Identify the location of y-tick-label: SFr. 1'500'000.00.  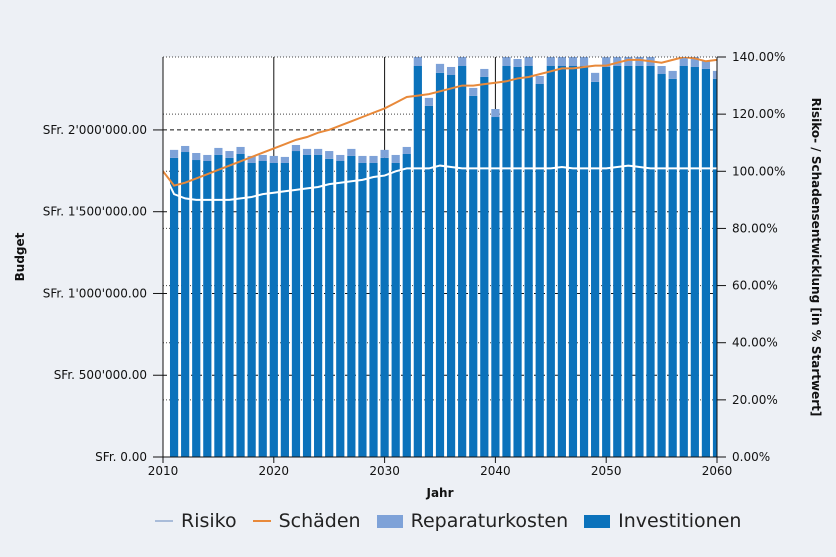
(95, 212).